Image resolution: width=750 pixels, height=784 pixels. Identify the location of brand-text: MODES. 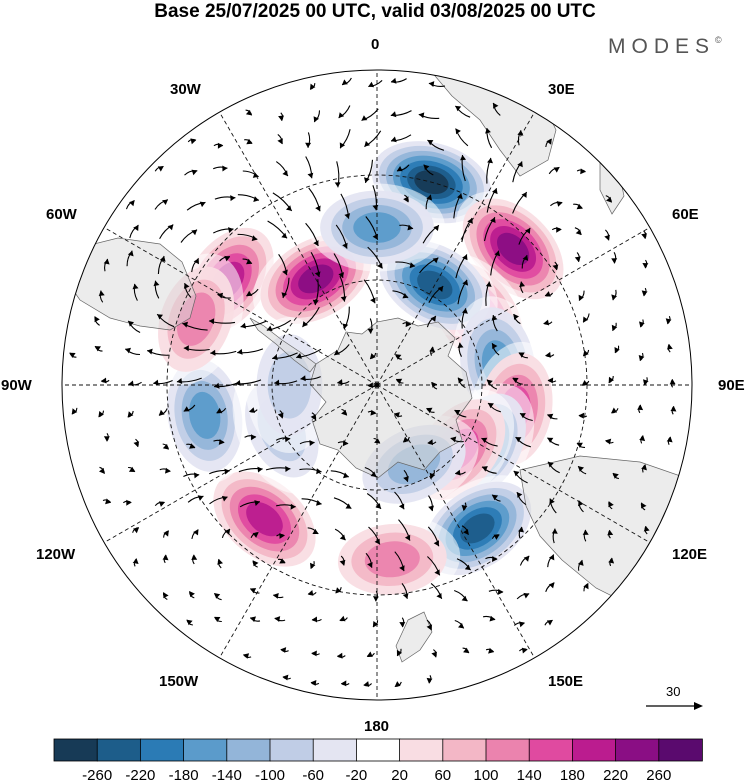
(662, 46).